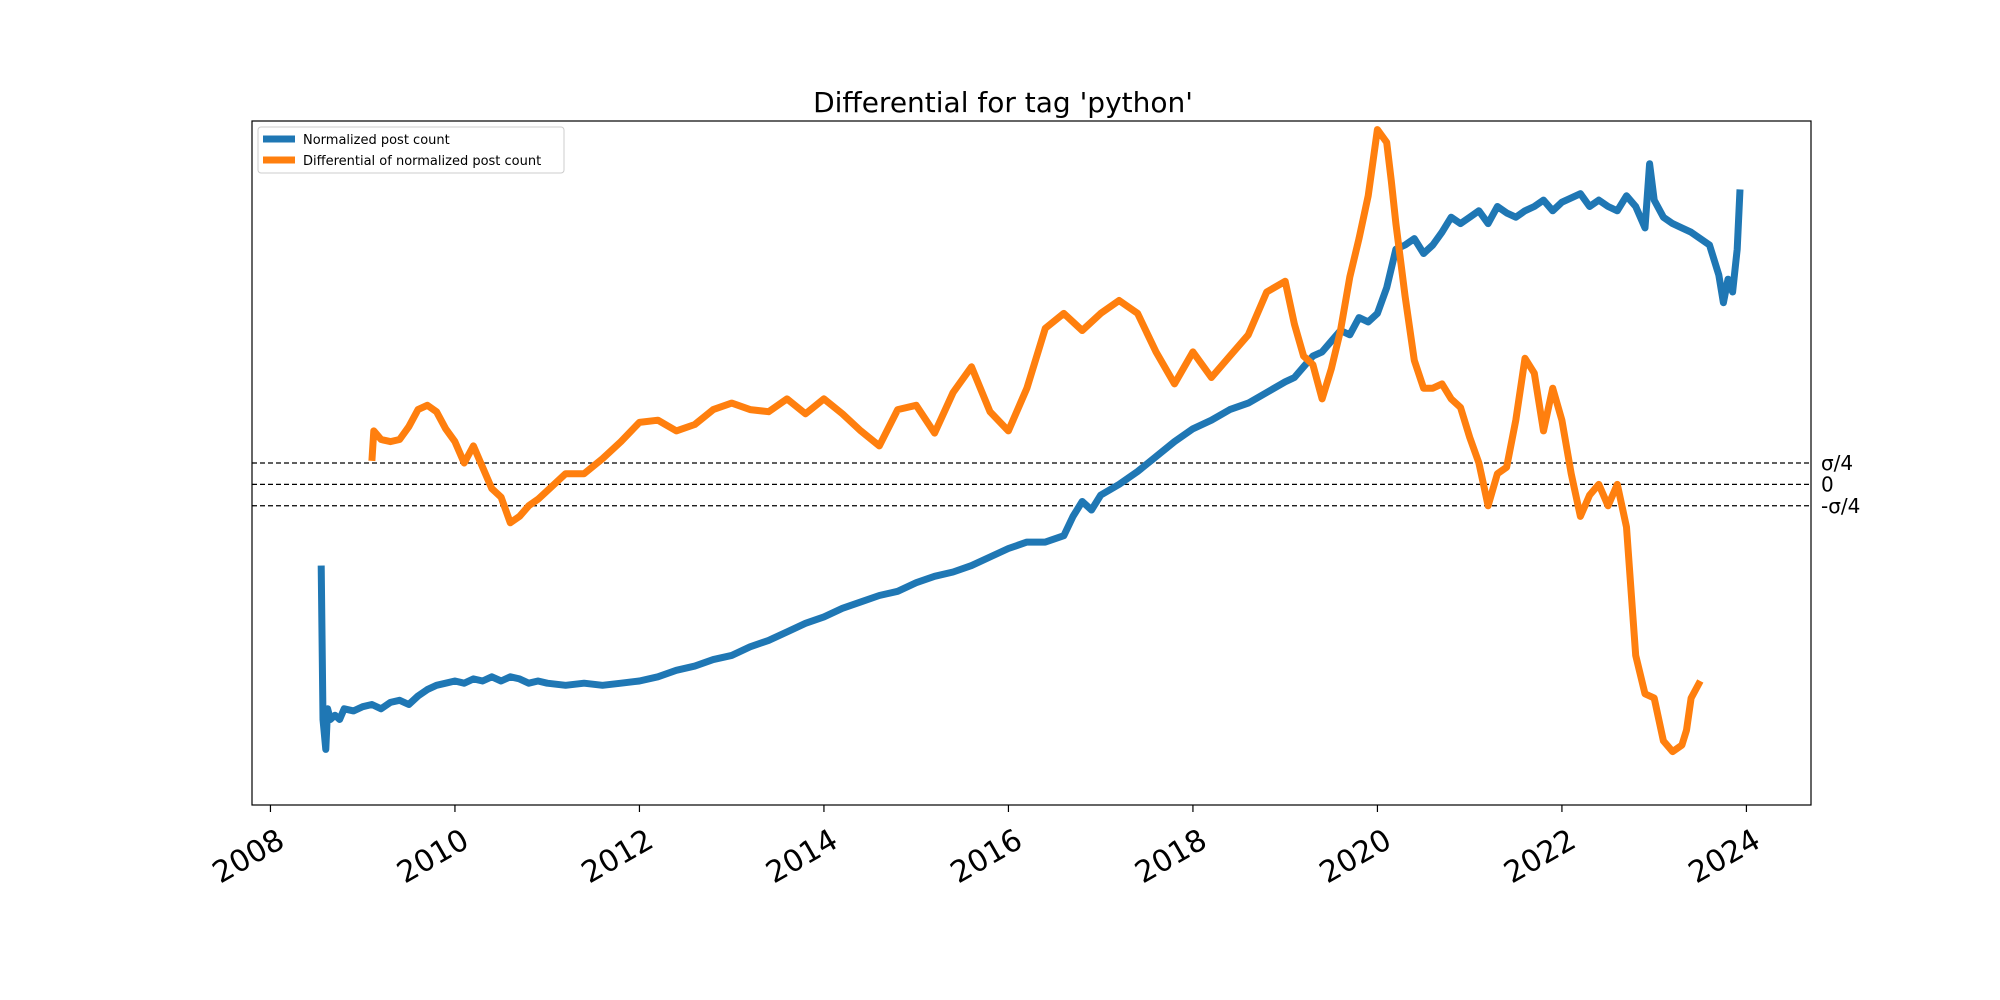  What do you see at coordinates (1171, 856) in the screenshot?
I see `x-tick-label: 2018` at bounding box center [1171, 856].